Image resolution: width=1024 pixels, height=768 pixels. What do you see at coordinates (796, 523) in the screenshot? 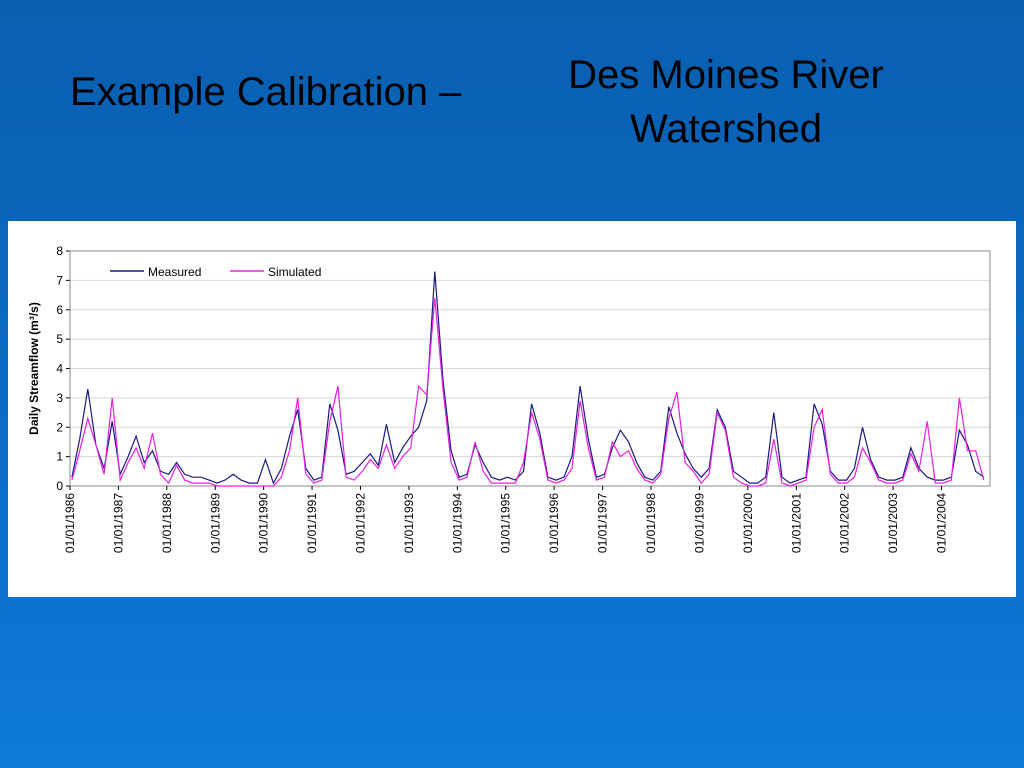
I see `x-tick-label: 01/01/2001` at bounding box center [796, 523].